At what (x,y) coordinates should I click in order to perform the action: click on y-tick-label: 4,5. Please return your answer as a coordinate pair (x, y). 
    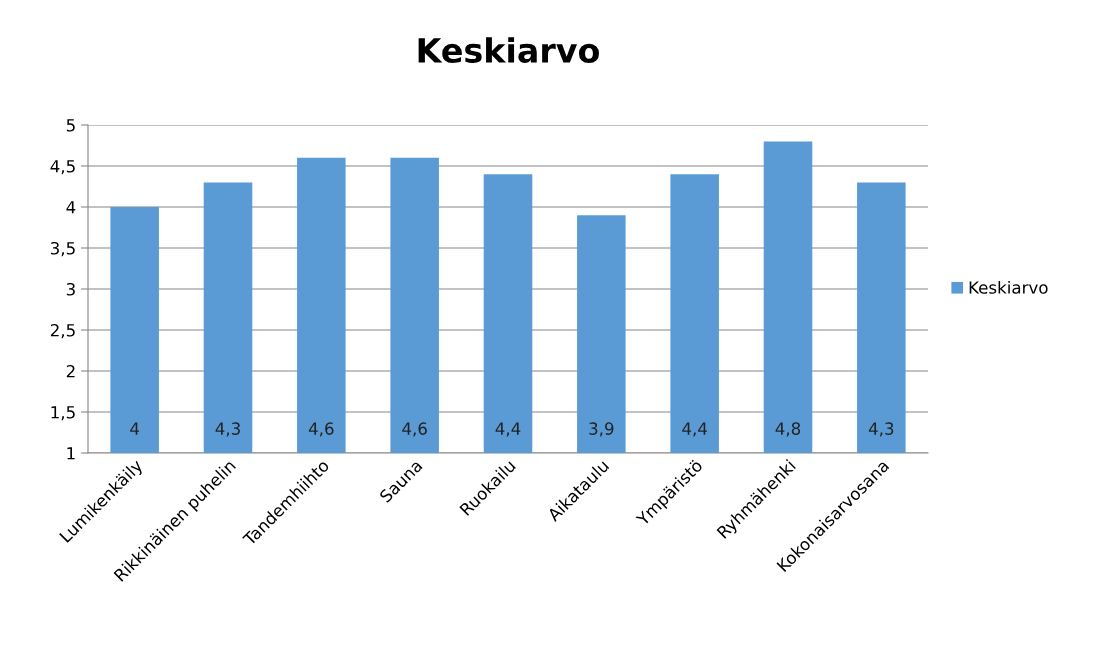
    Looking at the image, I should click on (62, 167).